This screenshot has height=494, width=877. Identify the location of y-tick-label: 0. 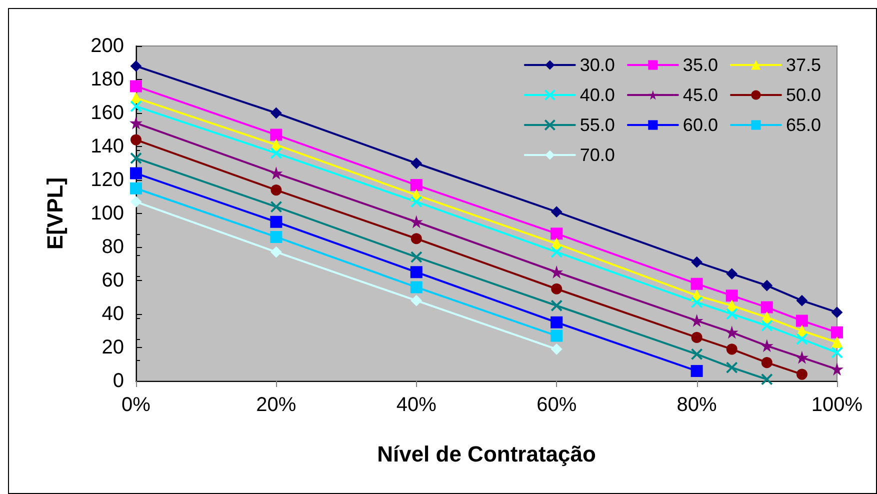
(118, 381).